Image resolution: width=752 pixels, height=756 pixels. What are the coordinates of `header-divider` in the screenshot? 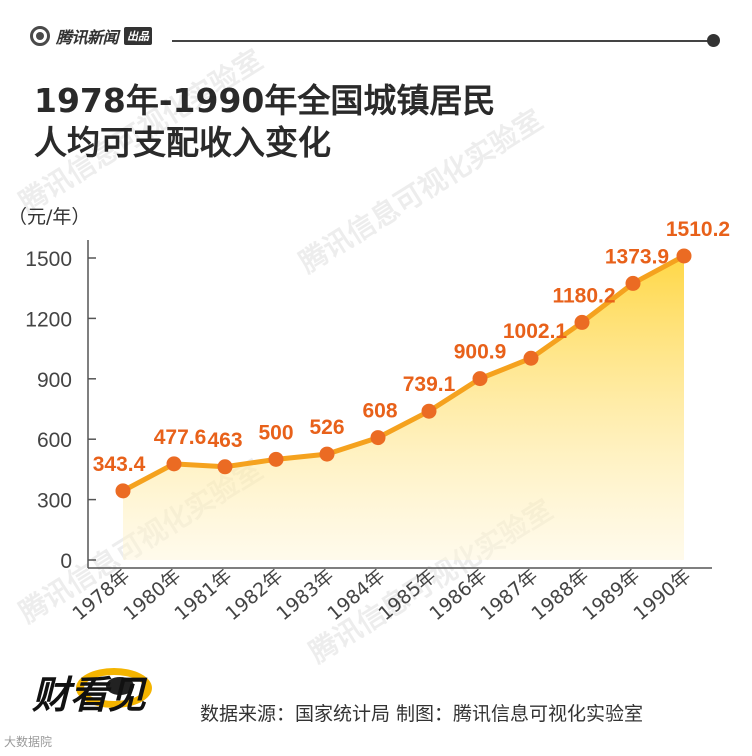 It's located at (442, 41).